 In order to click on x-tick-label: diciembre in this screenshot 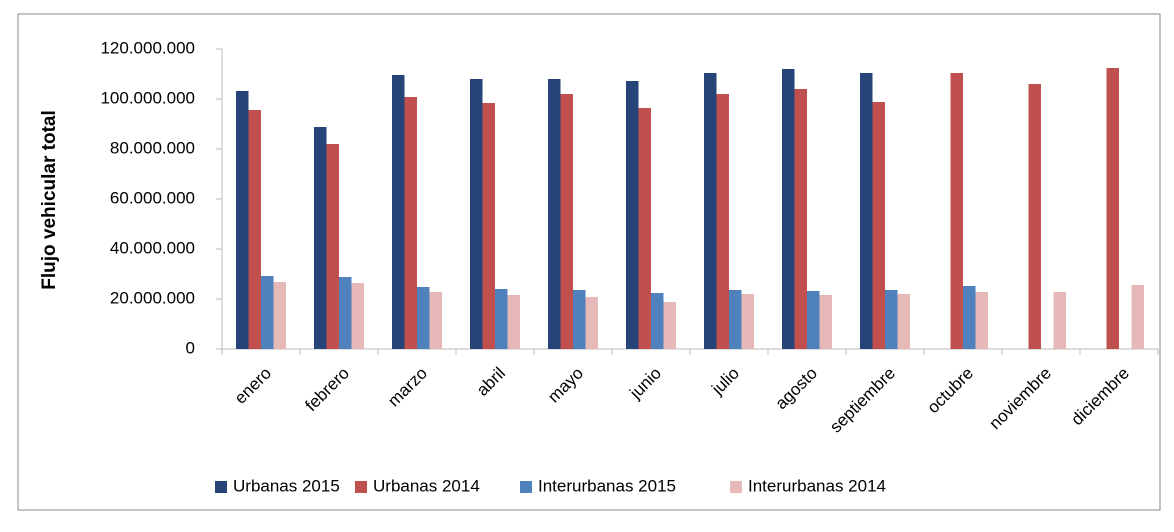, I will do `click(1100, 397)`.